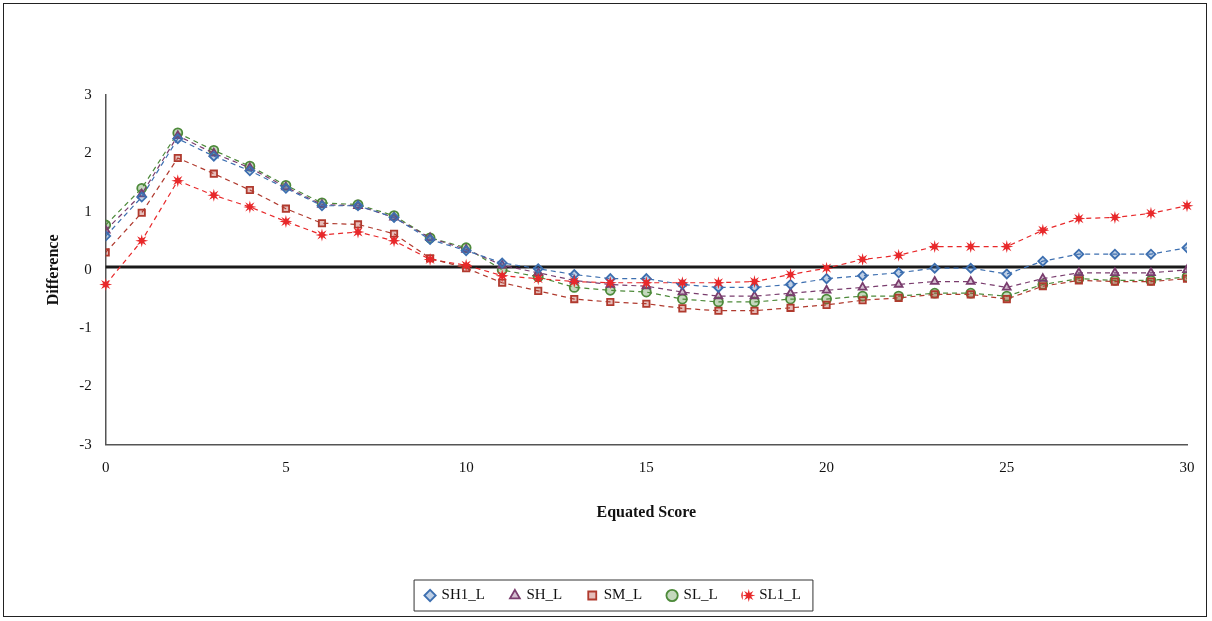  I want to click on y-tick-label: 2, so click(88, 152).